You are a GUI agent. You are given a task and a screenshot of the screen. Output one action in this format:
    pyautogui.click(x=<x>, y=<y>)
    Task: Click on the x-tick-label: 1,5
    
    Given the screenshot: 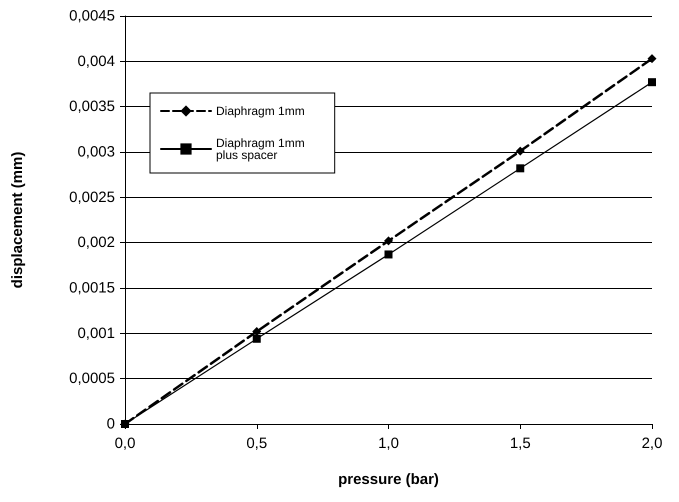 What is the action you would take?
    pyautogui.click(x=520, y=443)
    